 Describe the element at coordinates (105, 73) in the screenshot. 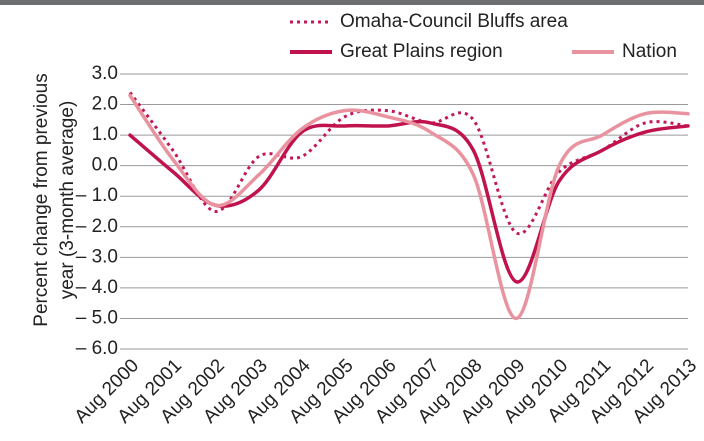

I see `y-tick-label: 3.0` at that location.